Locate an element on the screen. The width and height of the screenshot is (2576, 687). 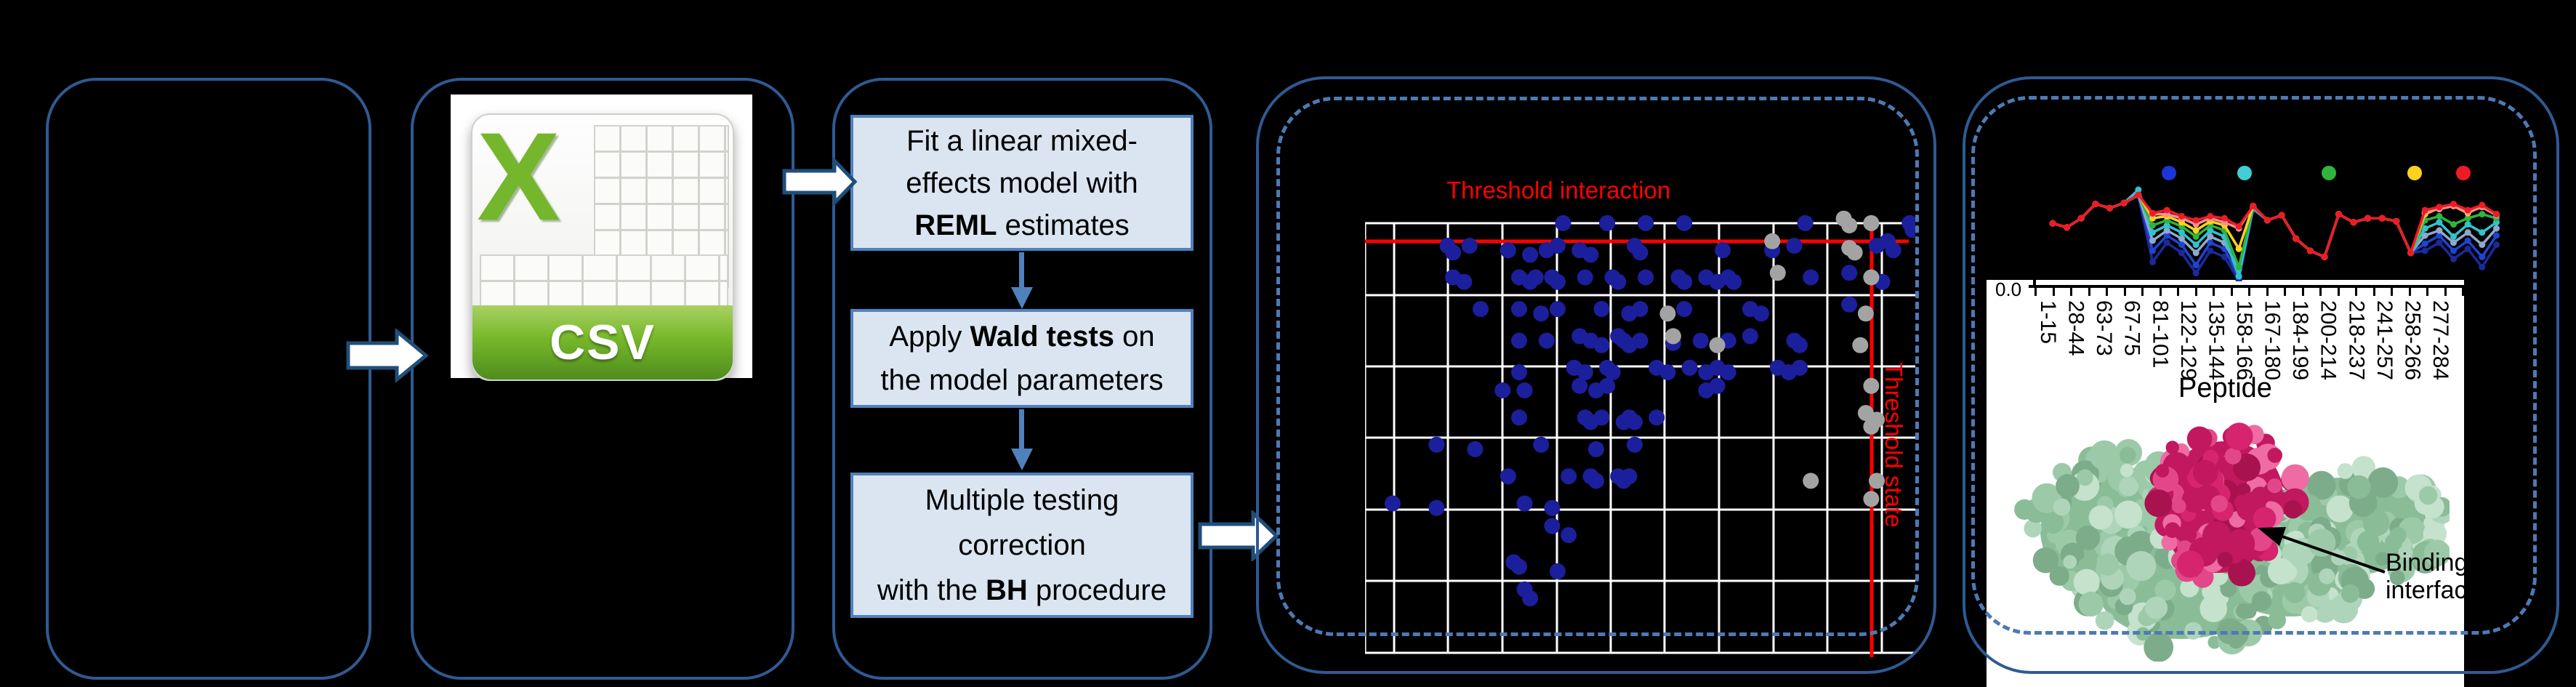
peptide-tick-label: 135-144 is located at coordinates (2216, 340).